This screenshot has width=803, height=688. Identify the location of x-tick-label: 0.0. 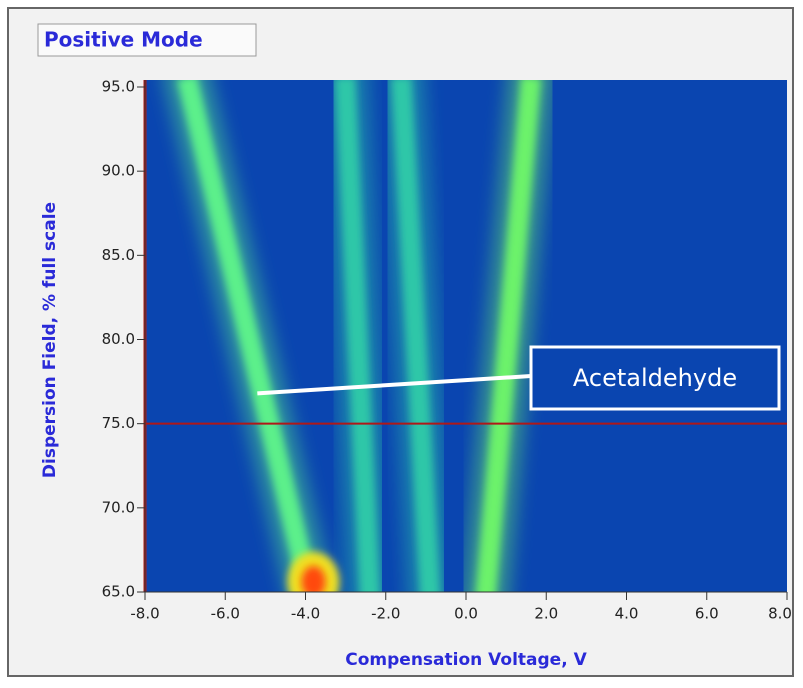
(466, 614).